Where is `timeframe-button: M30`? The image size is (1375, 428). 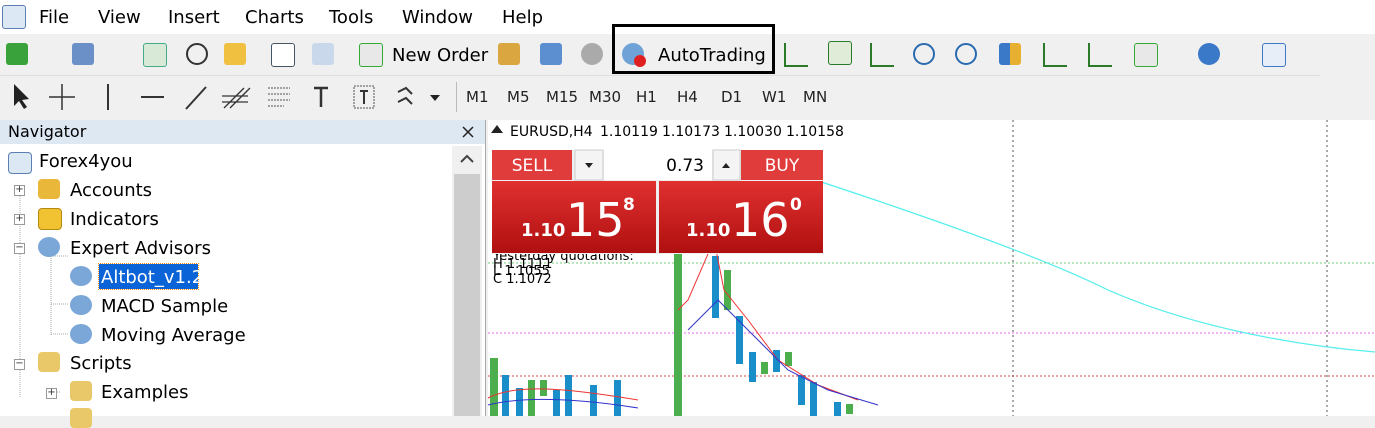 timeframe-button: M30 is located at coordinates (605, 97).